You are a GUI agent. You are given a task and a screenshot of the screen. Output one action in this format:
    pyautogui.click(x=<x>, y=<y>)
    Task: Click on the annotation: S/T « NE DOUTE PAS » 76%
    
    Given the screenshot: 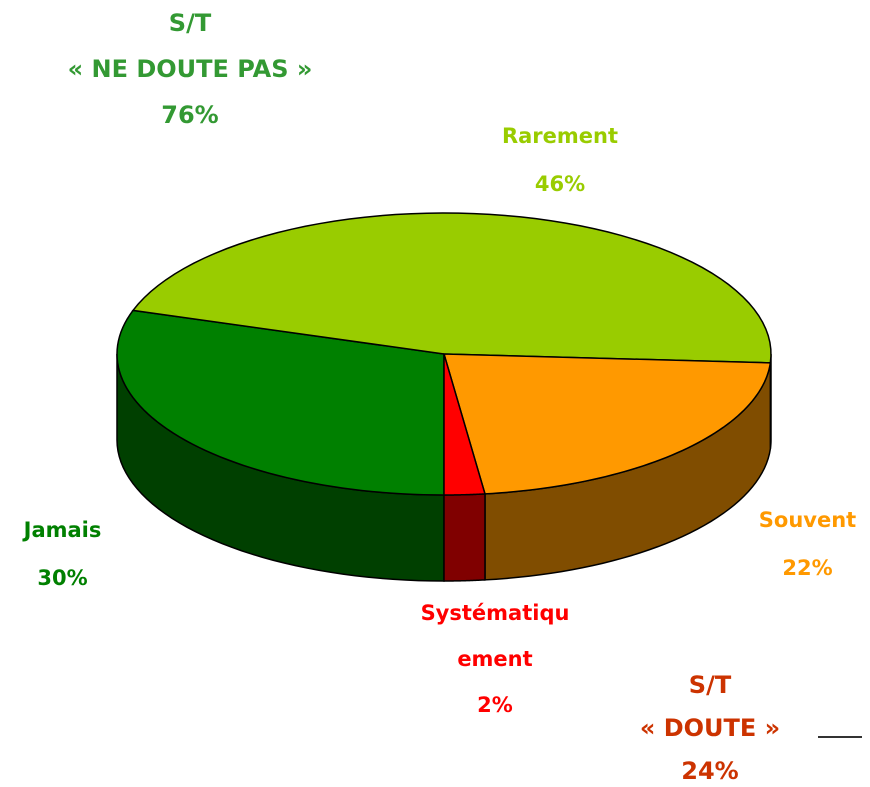 What is the action you would take?
    pyautogui.click(x=190, y=69)
    